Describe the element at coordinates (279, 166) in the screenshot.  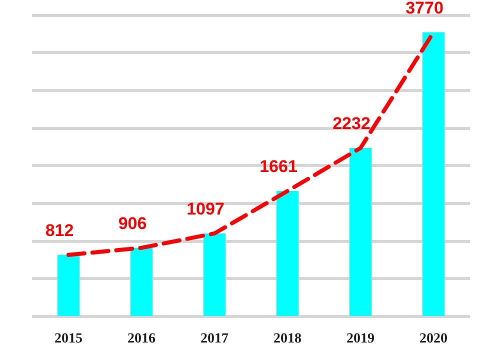
I see `data-label: 1661` at that location.